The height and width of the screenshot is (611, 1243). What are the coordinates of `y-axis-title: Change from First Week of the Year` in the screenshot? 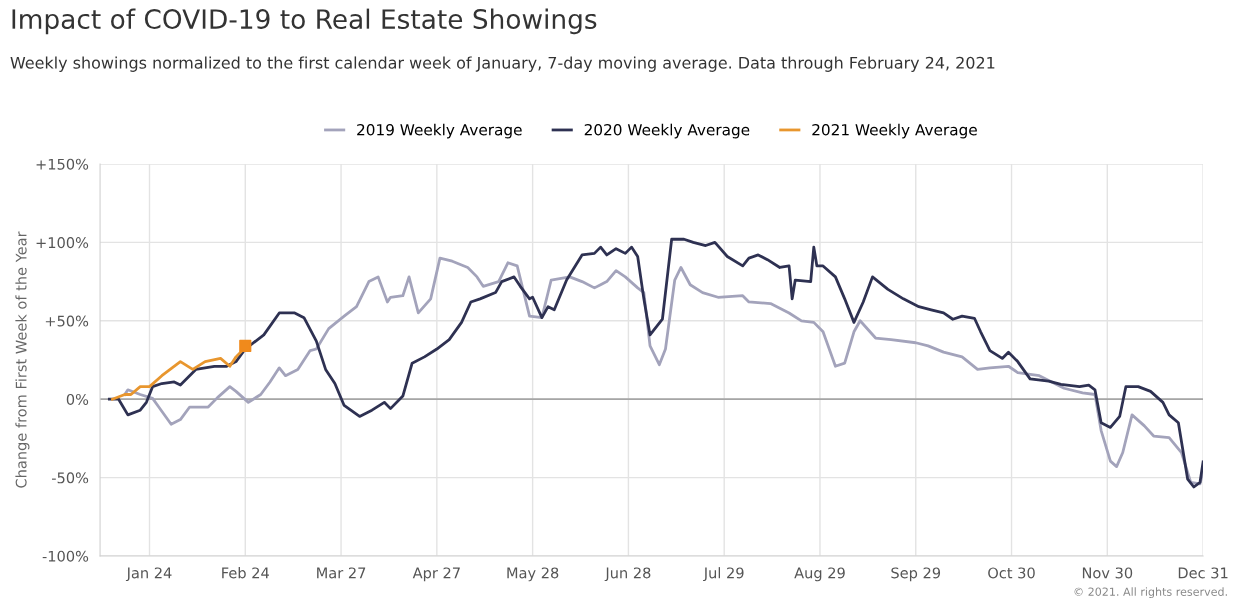 It's located at (22, 359).